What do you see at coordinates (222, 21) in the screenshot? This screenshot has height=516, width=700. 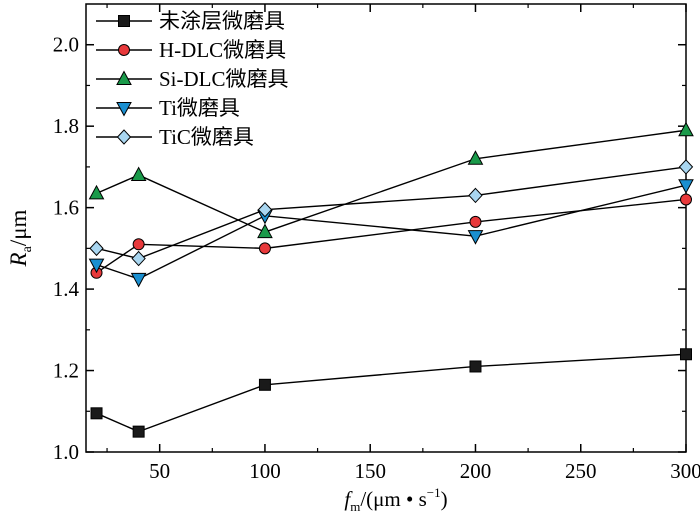 I see `legend-label: 未涂层微磨具` at bounding box center [222, 21].